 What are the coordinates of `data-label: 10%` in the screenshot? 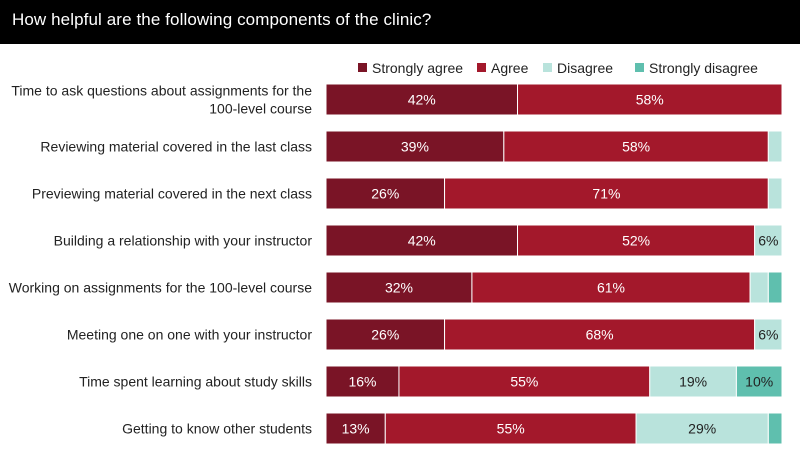 It's located at (759, 382).